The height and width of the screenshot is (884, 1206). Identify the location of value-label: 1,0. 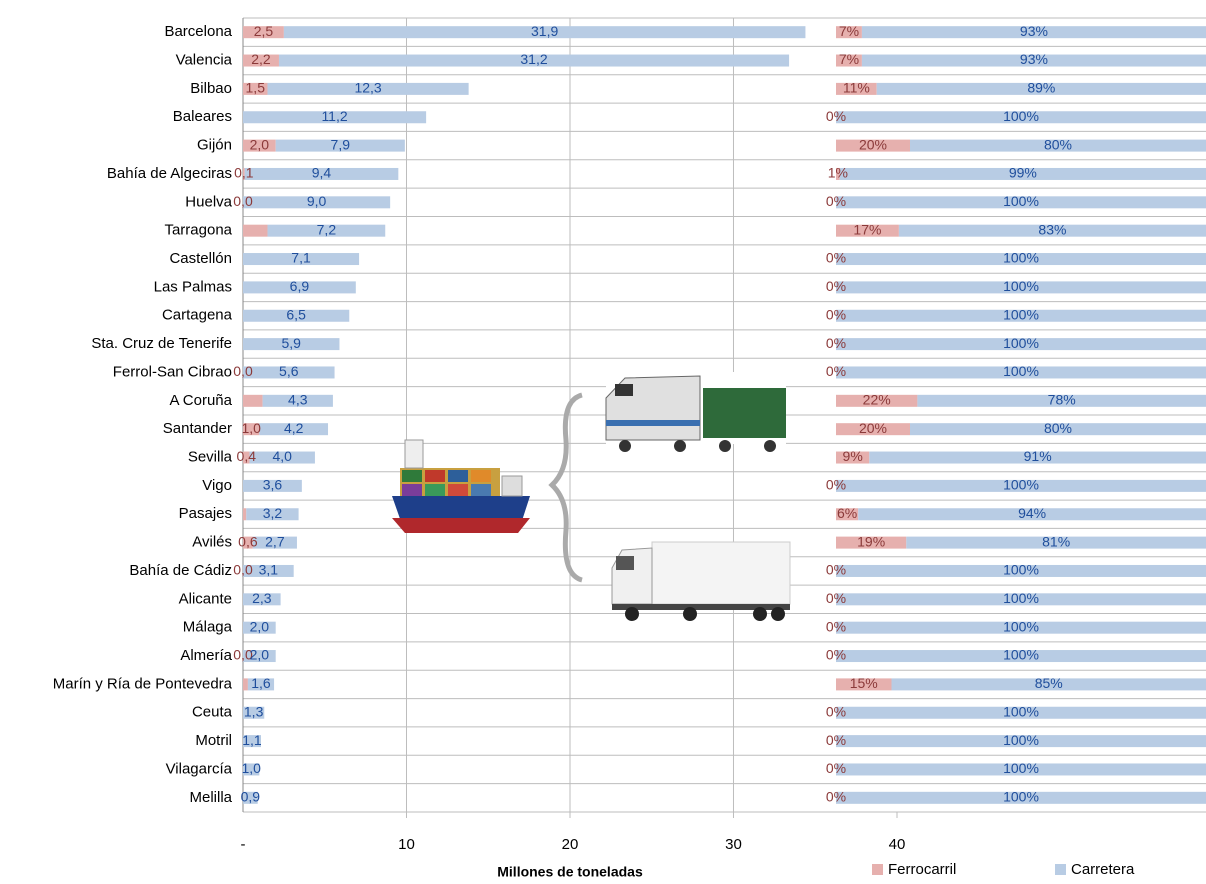
(251, 768).